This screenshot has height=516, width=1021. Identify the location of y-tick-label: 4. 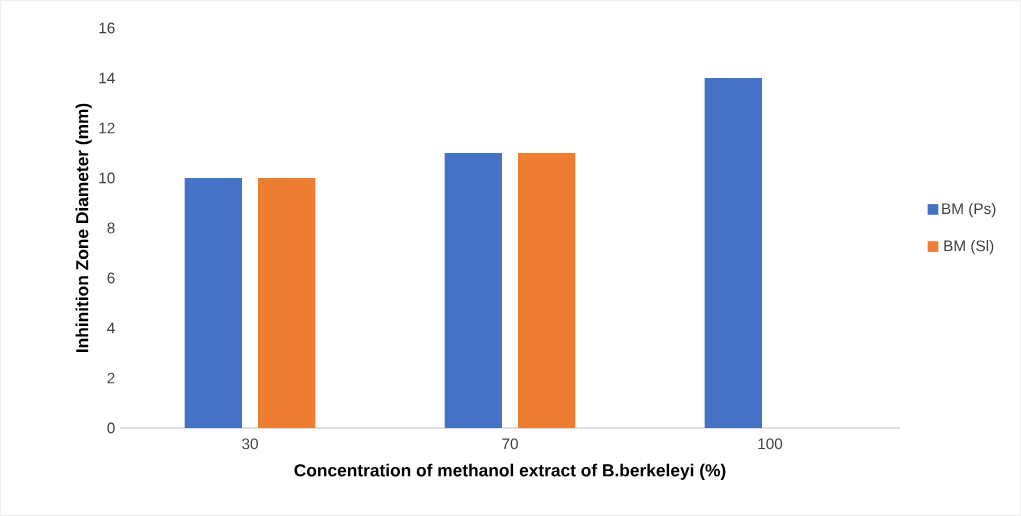
(111, 328).